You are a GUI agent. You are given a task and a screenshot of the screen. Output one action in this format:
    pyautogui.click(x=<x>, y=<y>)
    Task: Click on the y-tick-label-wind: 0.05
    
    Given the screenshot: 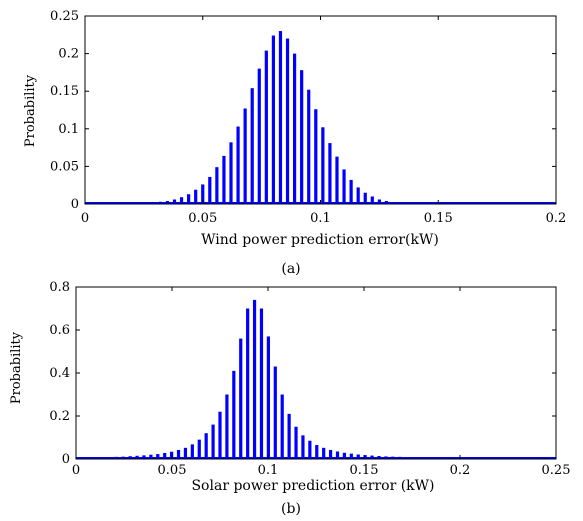 What is the action you would take?
    pyautogui.click(x=64, y=166)
    